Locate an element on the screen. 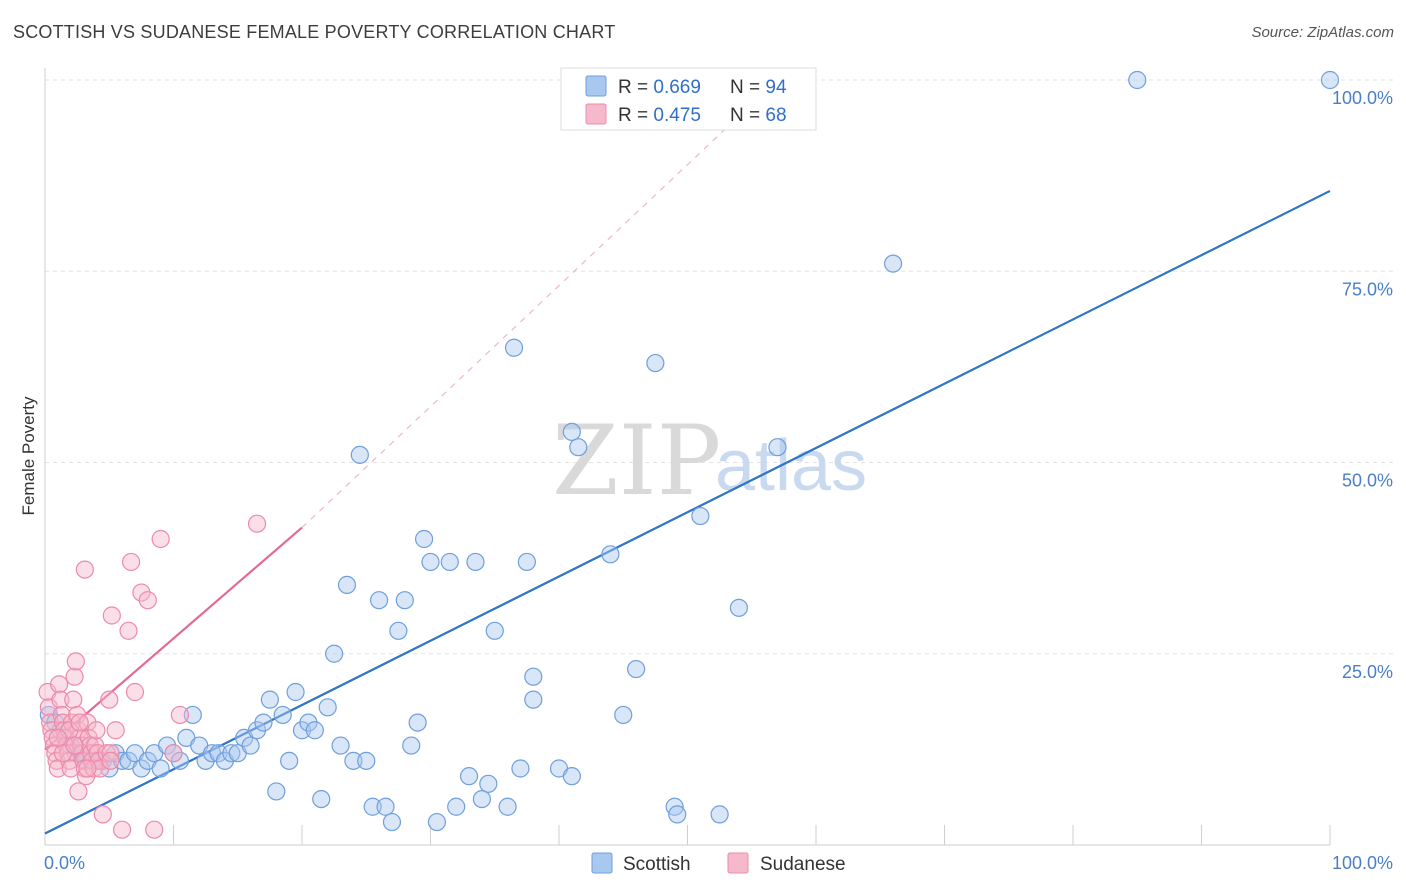  legend-swatch-sudanese is located at coordinates (596, 114).